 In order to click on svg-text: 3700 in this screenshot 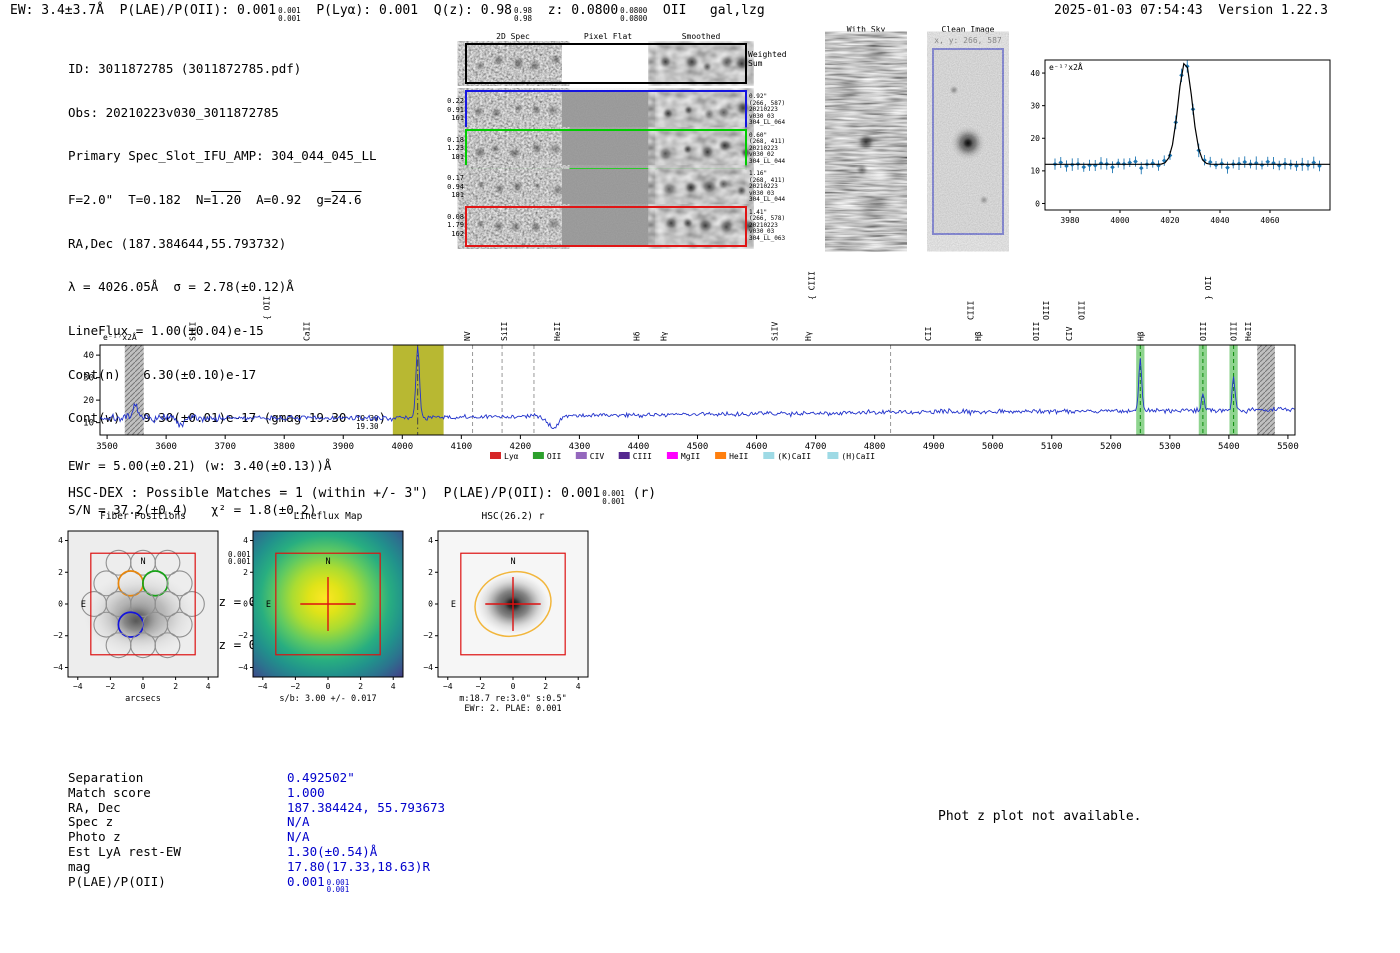, I will do `click(225, 447)`.